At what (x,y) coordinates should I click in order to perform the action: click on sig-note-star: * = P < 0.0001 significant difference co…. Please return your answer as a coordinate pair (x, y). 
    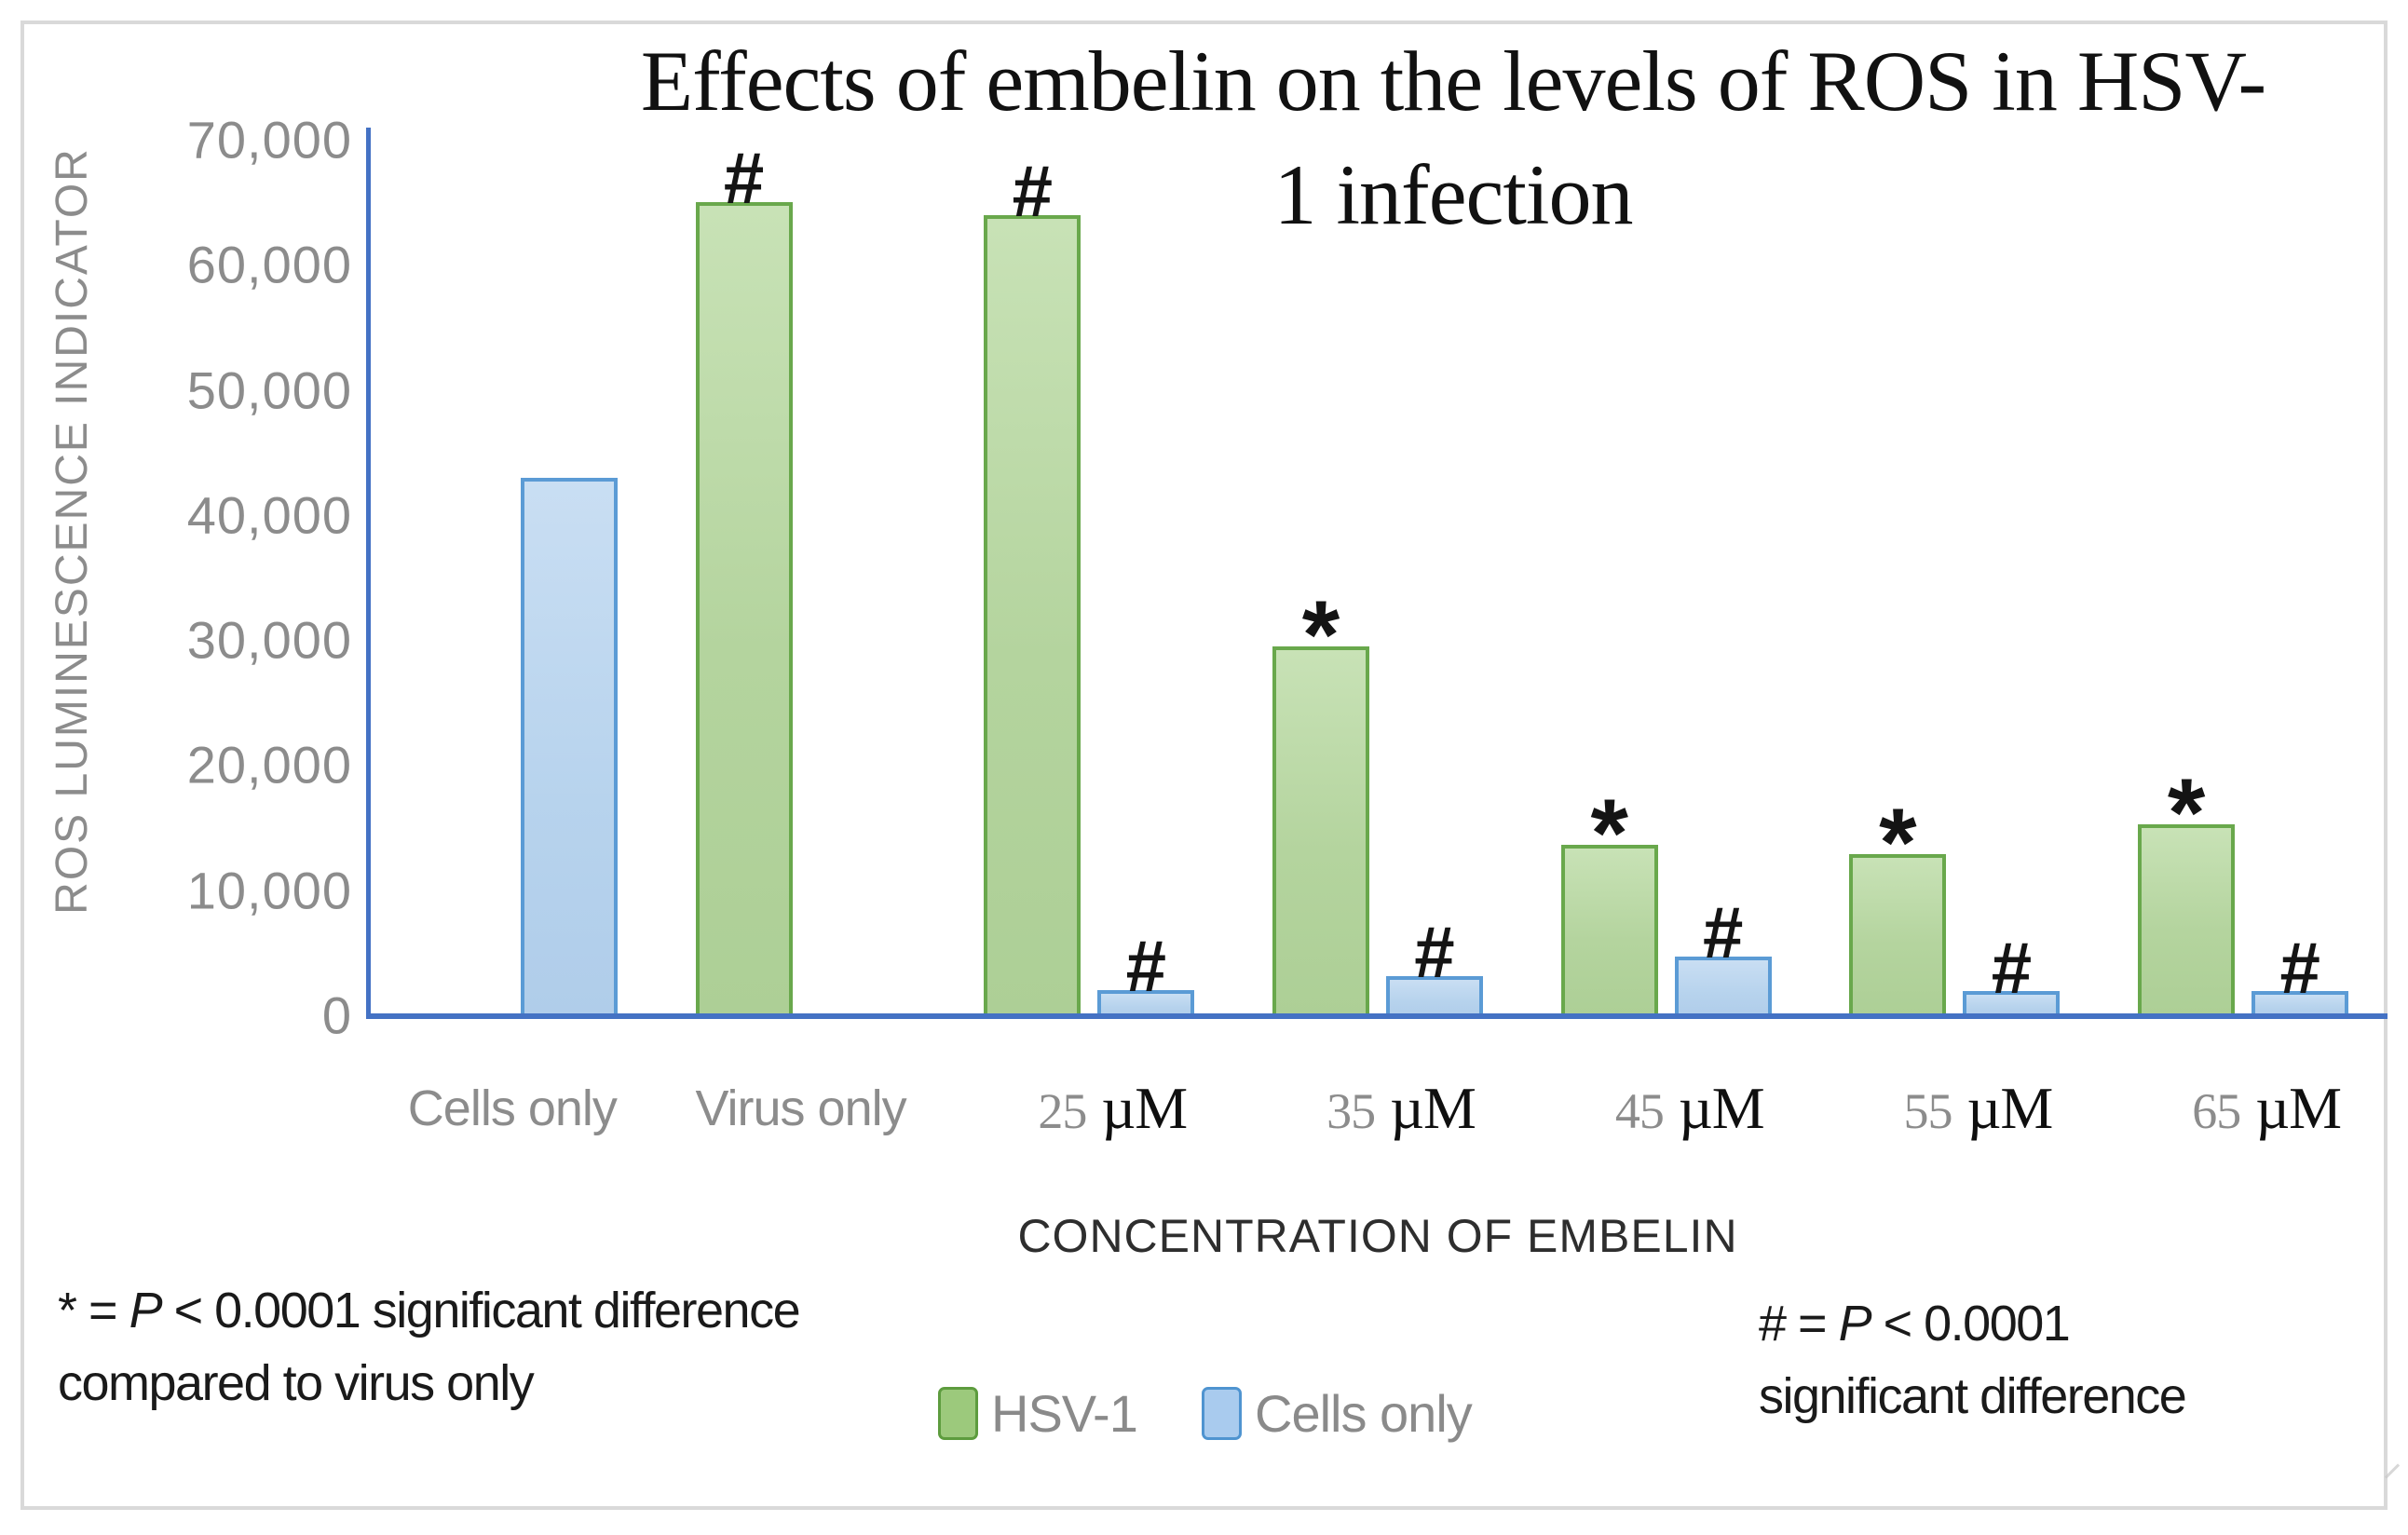
    Looking at the image, I should click on (429, 1347).